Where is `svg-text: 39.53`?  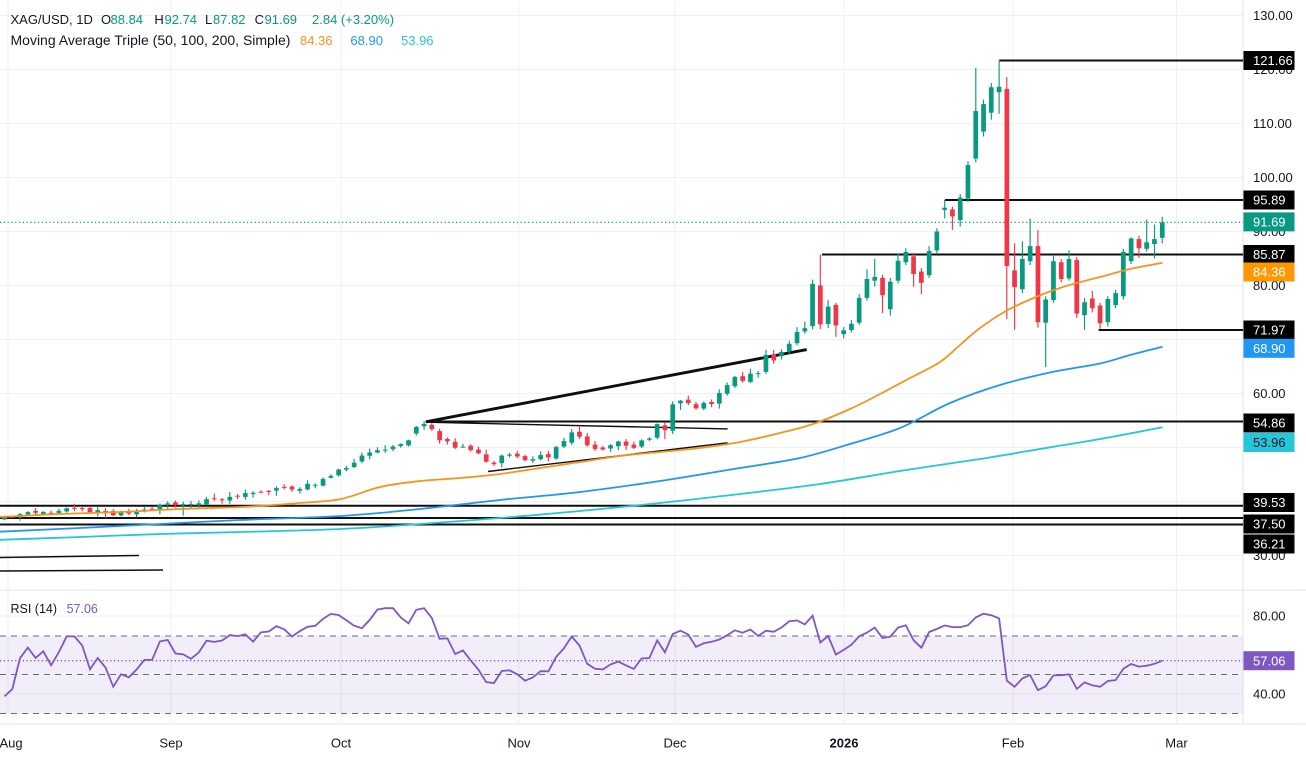 svg-text: 39.53 is located at coordinates (1269, 502).